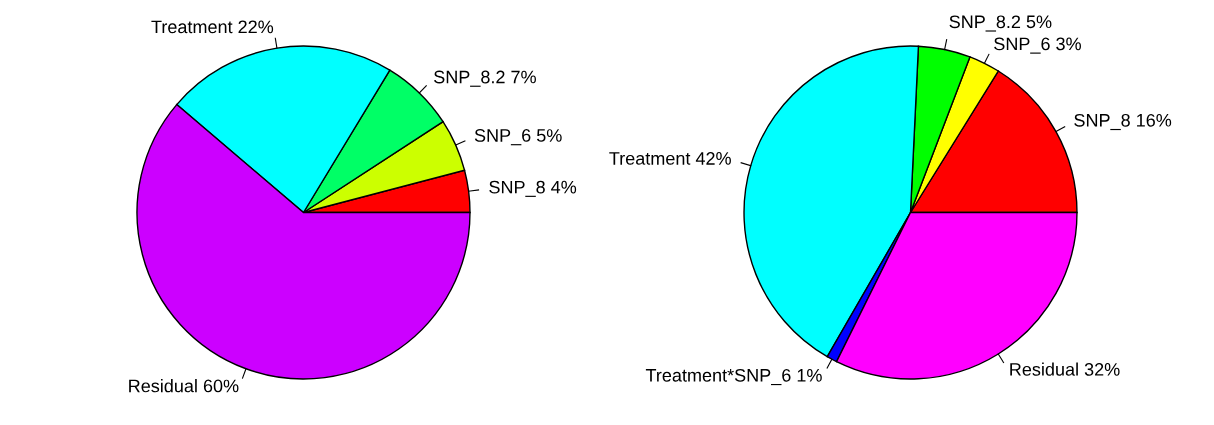  Describe the element at coordinates (485, 78) in the screenshot. I see `slice-label: SNP_8.2 7%` at that location.